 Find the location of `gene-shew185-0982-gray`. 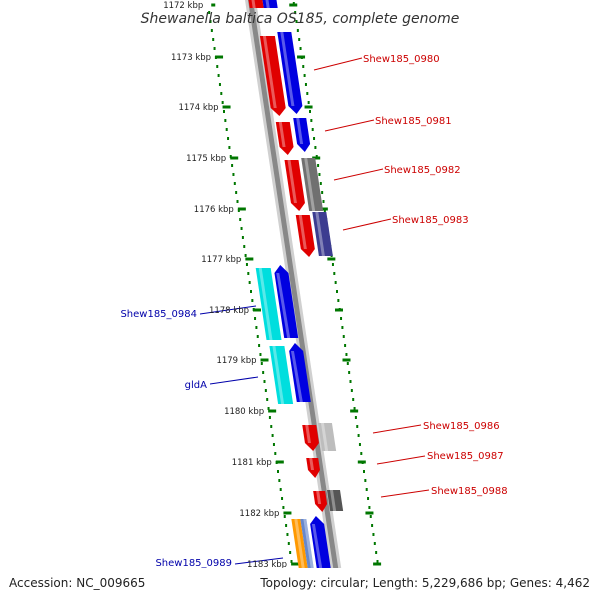

gene-shew185-0982-gray is located at coordinates (312, 184).